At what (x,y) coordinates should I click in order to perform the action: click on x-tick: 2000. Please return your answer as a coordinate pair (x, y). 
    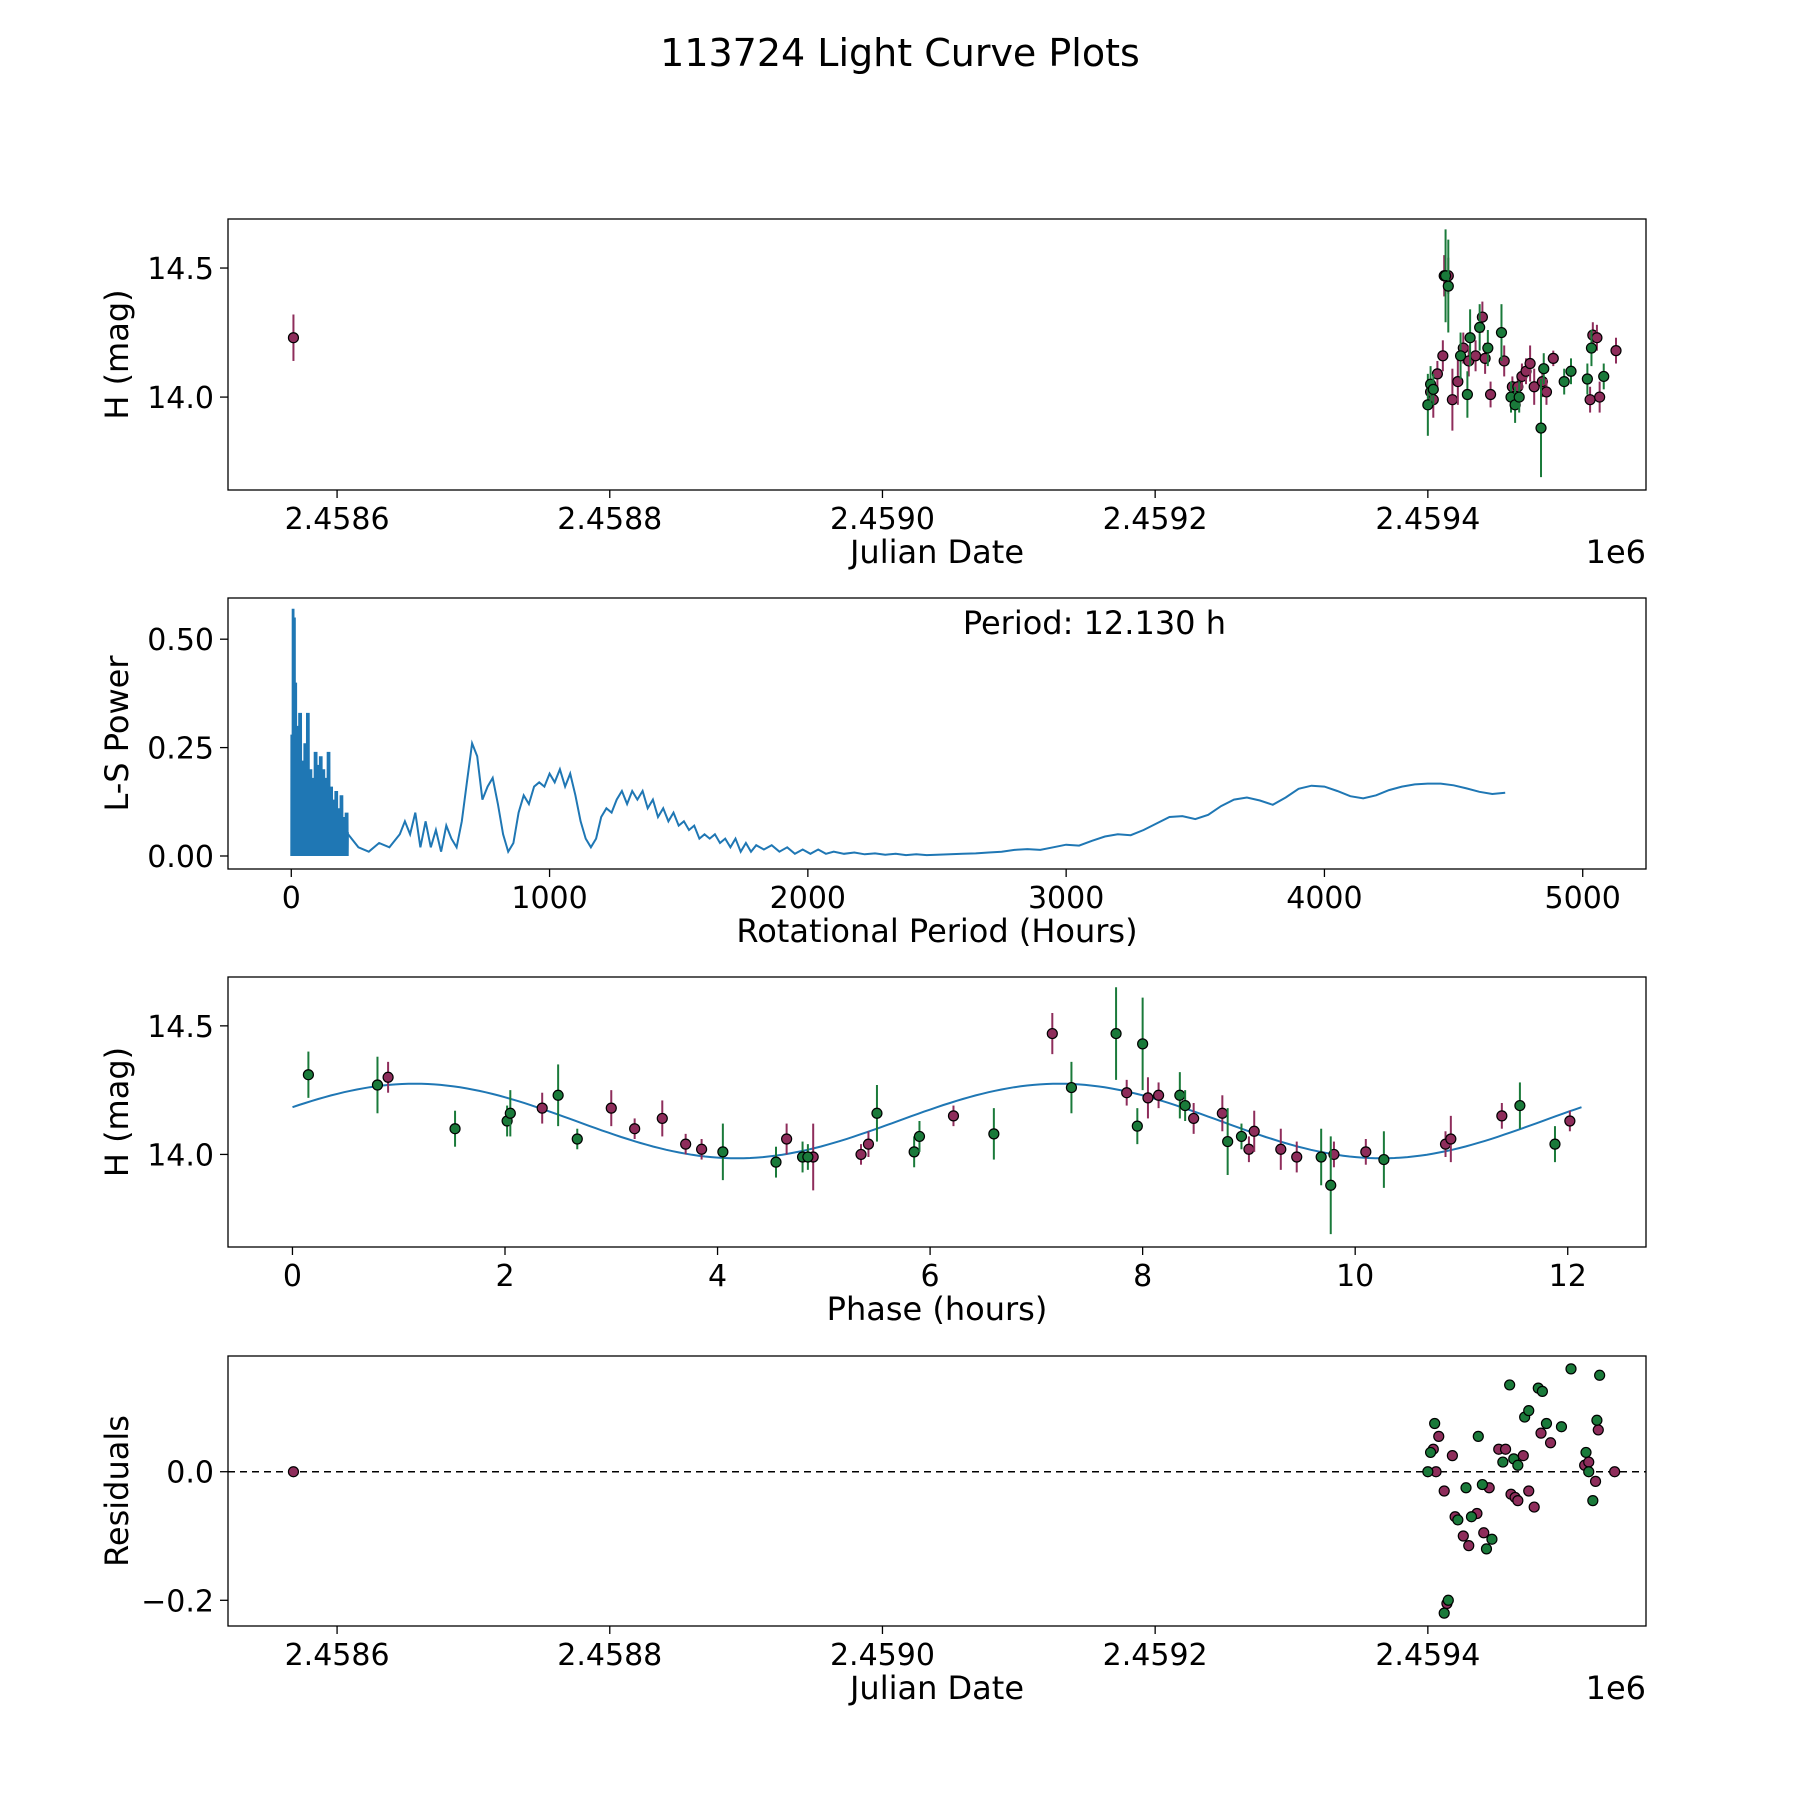
    Looking at the image, I should click on (808, 892).